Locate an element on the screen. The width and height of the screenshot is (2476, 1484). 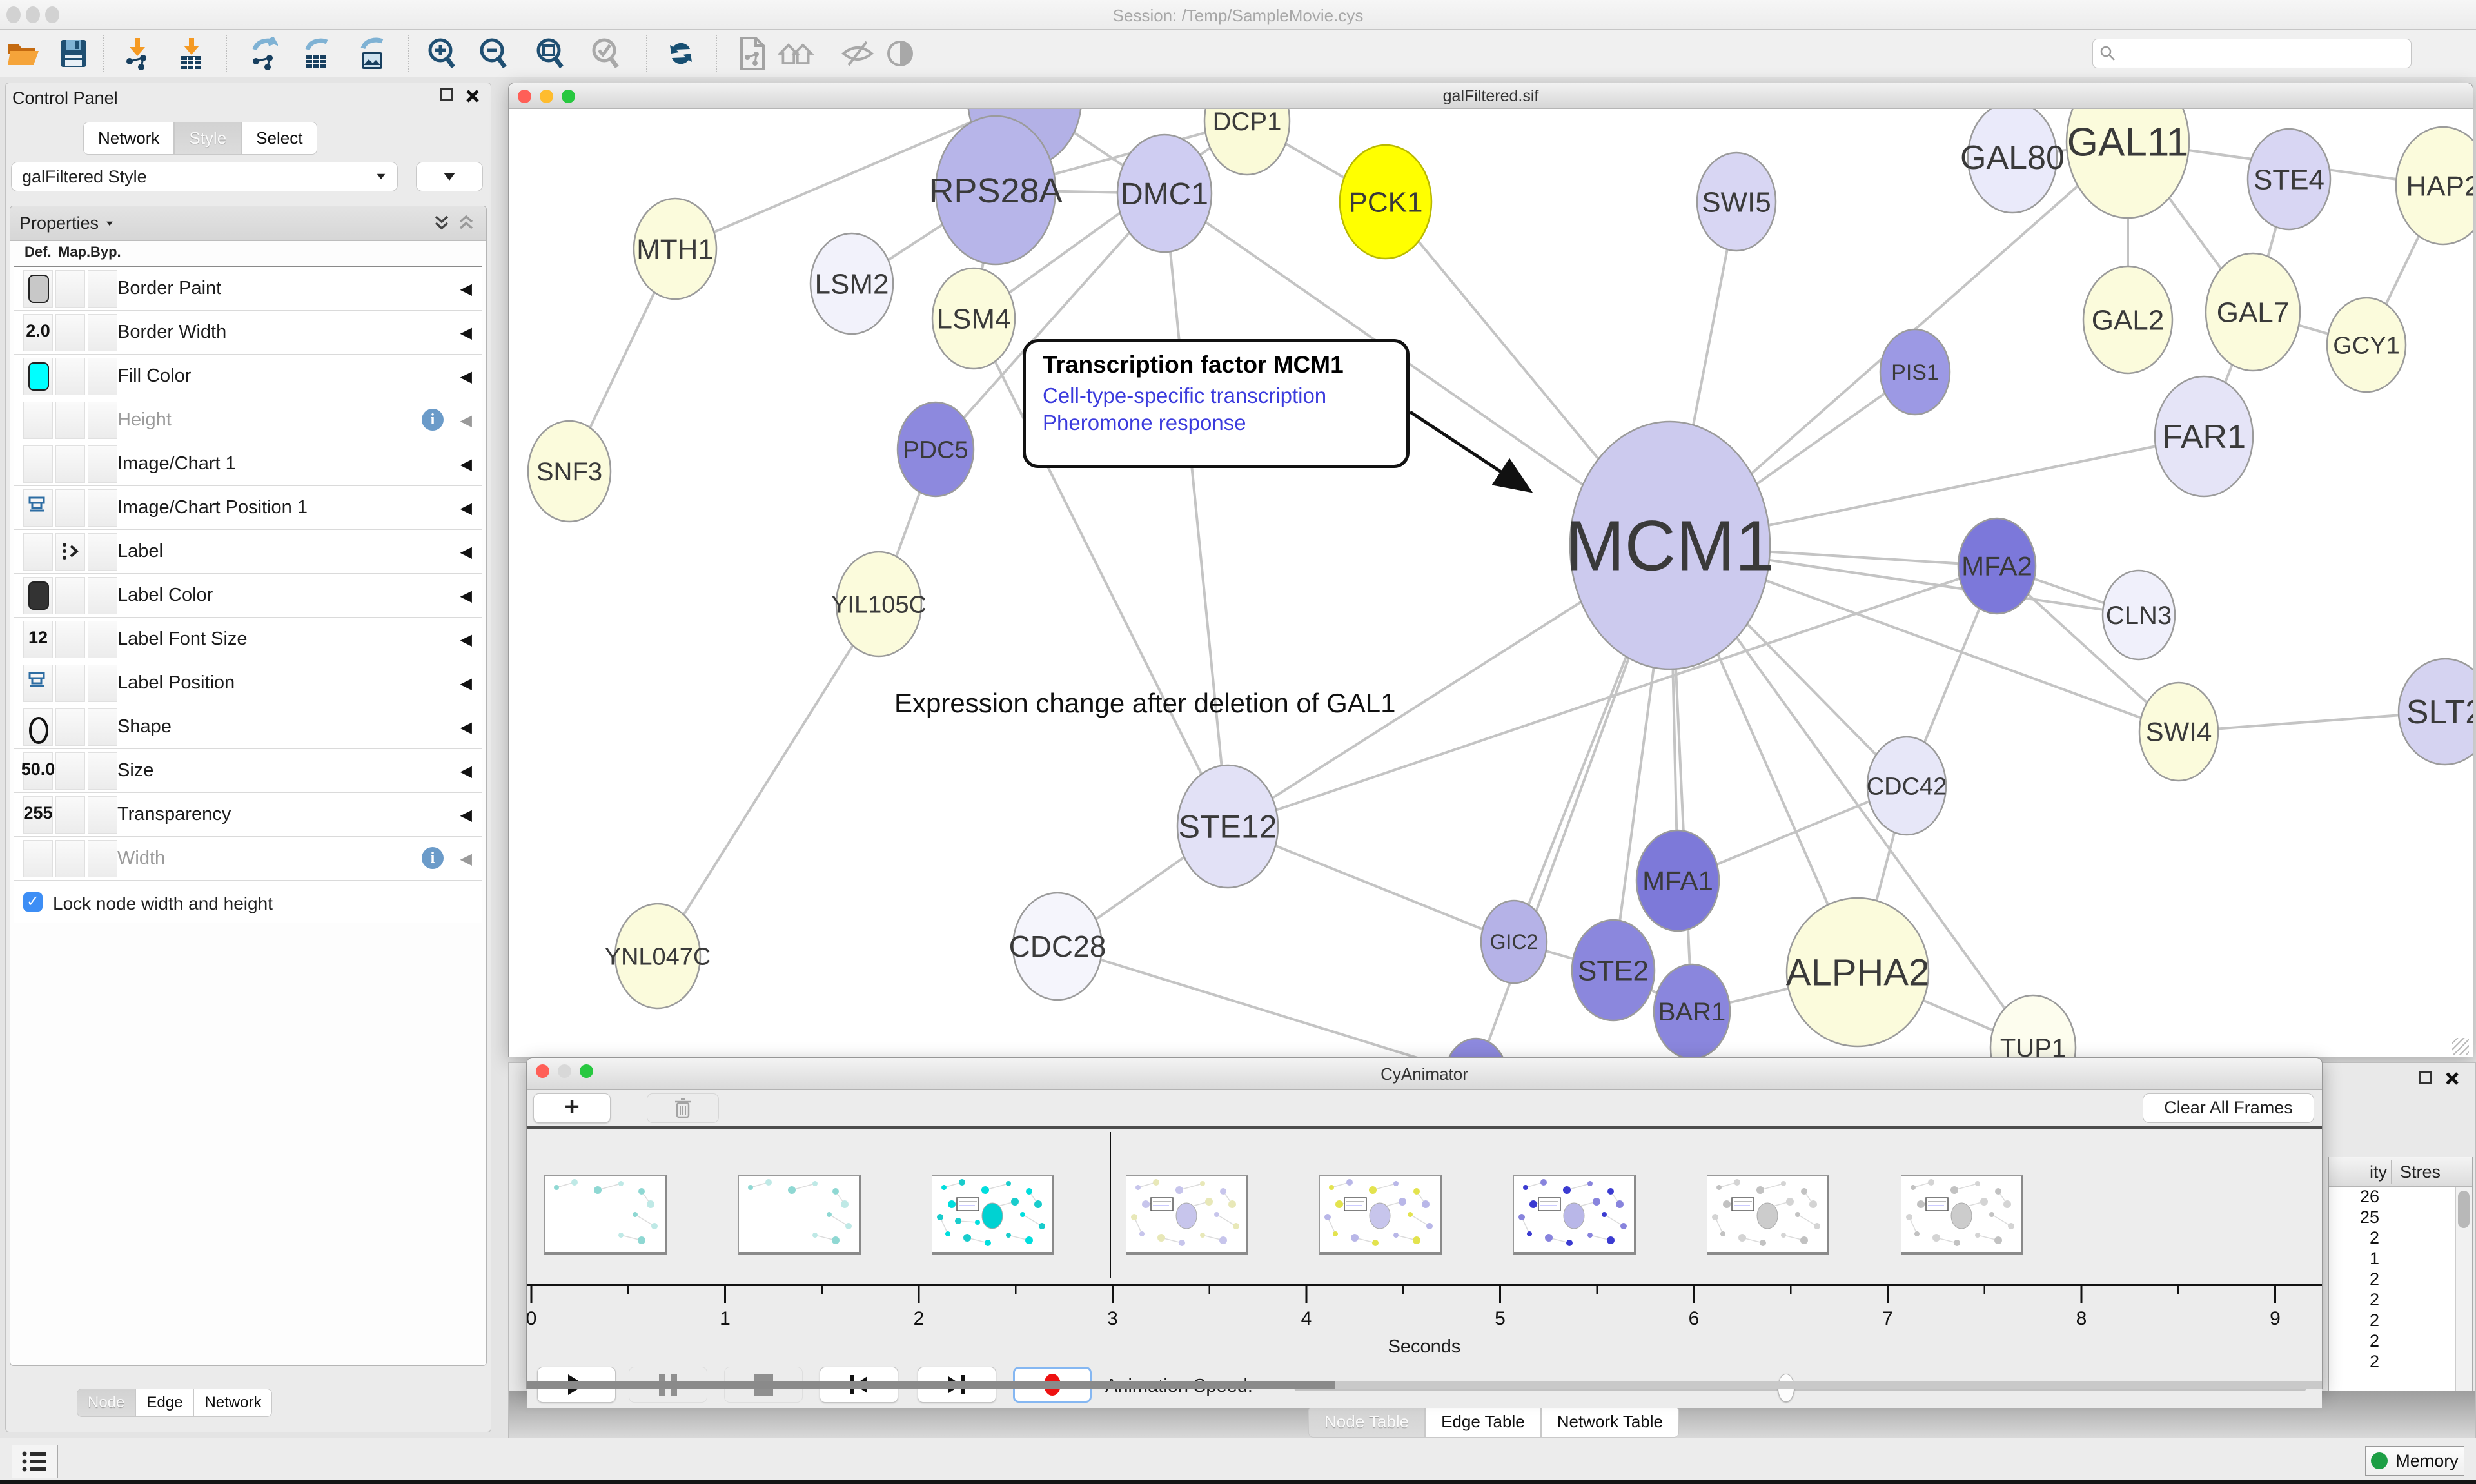
node-RPS28A: RPS28A is located at coordinates (995, 190).